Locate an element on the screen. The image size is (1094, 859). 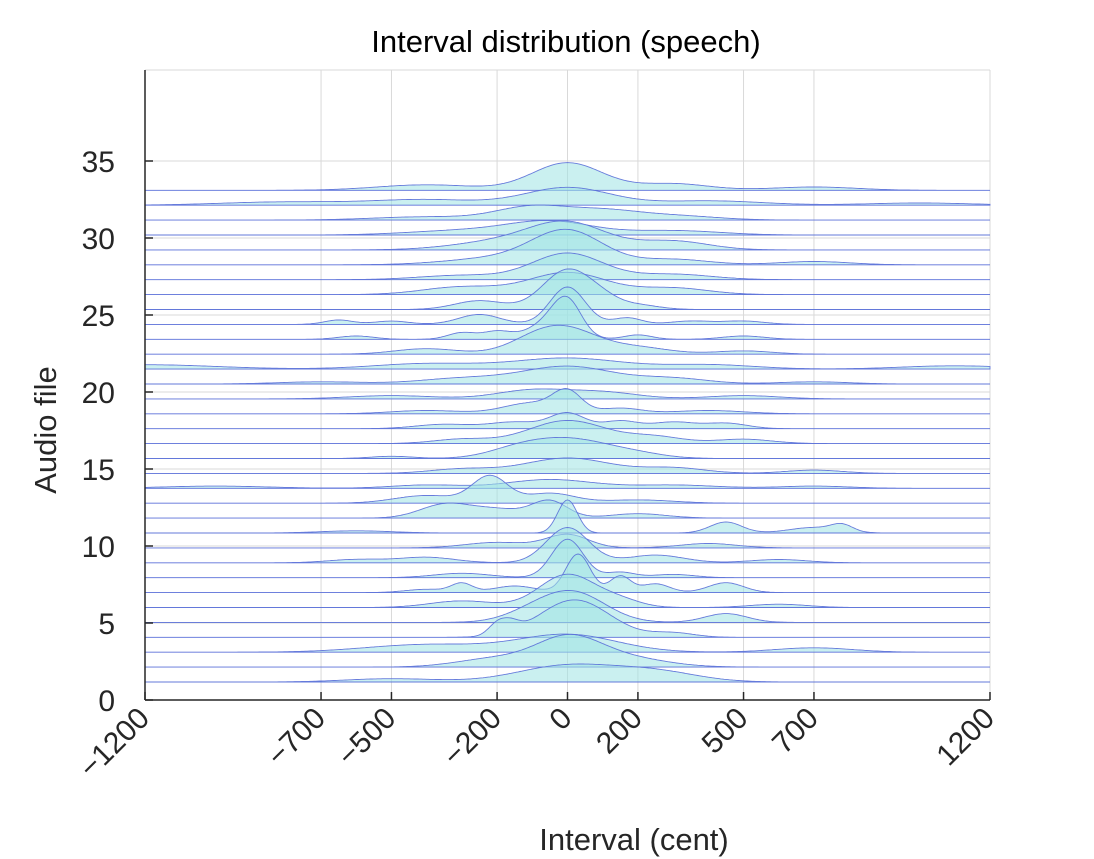
y-tick-label: 15 is located at coordinates (98, 470).